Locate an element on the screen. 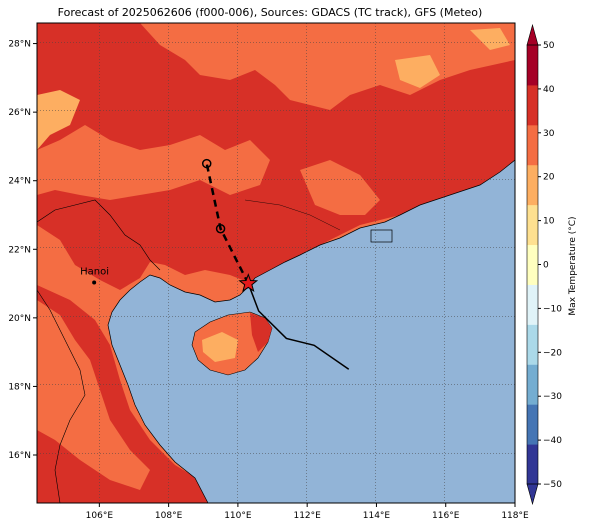 Image resolution: width=591 pixels, height=528 pixels. colorbar-tick-label: 0 is located at coordinates (546, 266).